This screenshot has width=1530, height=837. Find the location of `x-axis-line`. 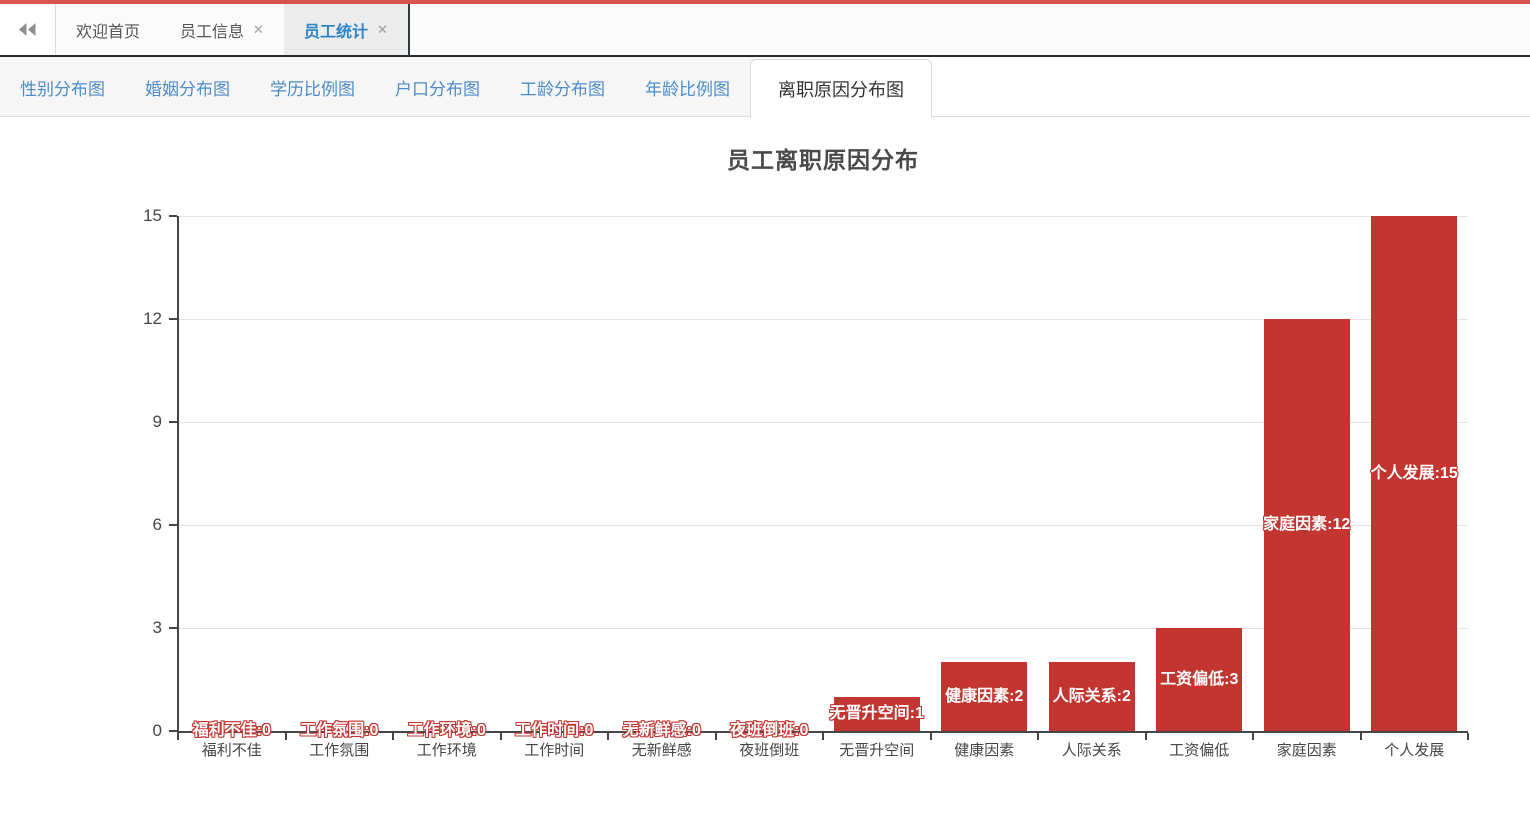

x-axis-line is located at coordinates (823, 732).